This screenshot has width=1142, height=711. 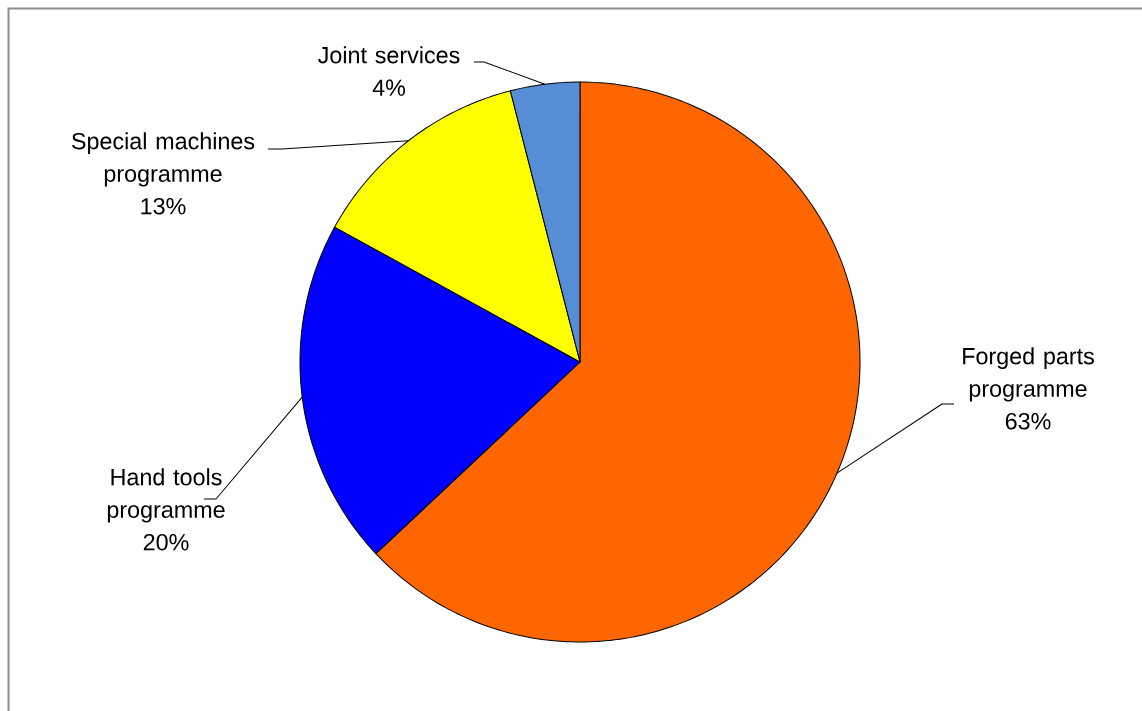 I want to click on data-label: 13%, so click(x=163, y=206).